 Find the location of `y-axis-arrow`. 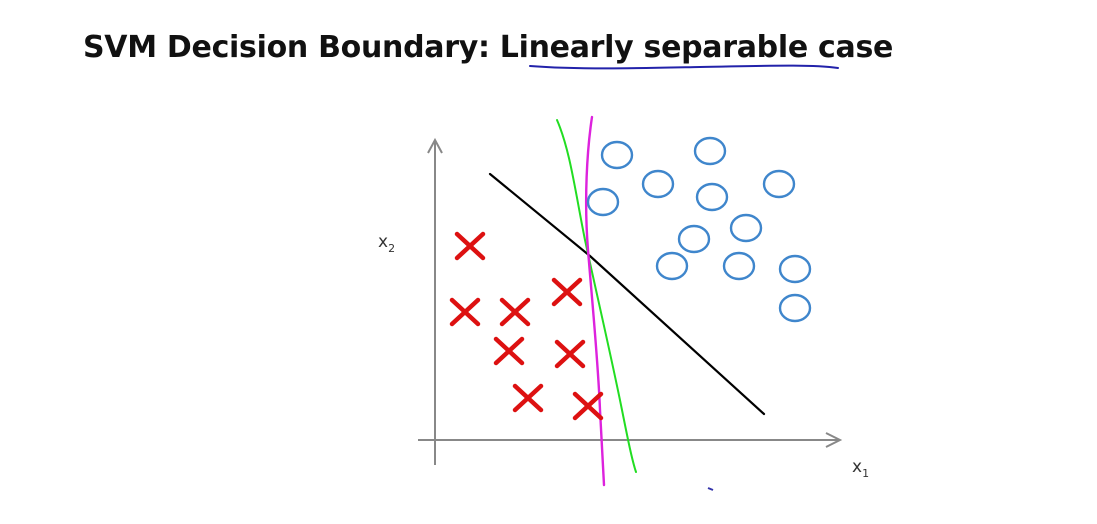

y-axis-arrow is located at coordinates (435, 145).